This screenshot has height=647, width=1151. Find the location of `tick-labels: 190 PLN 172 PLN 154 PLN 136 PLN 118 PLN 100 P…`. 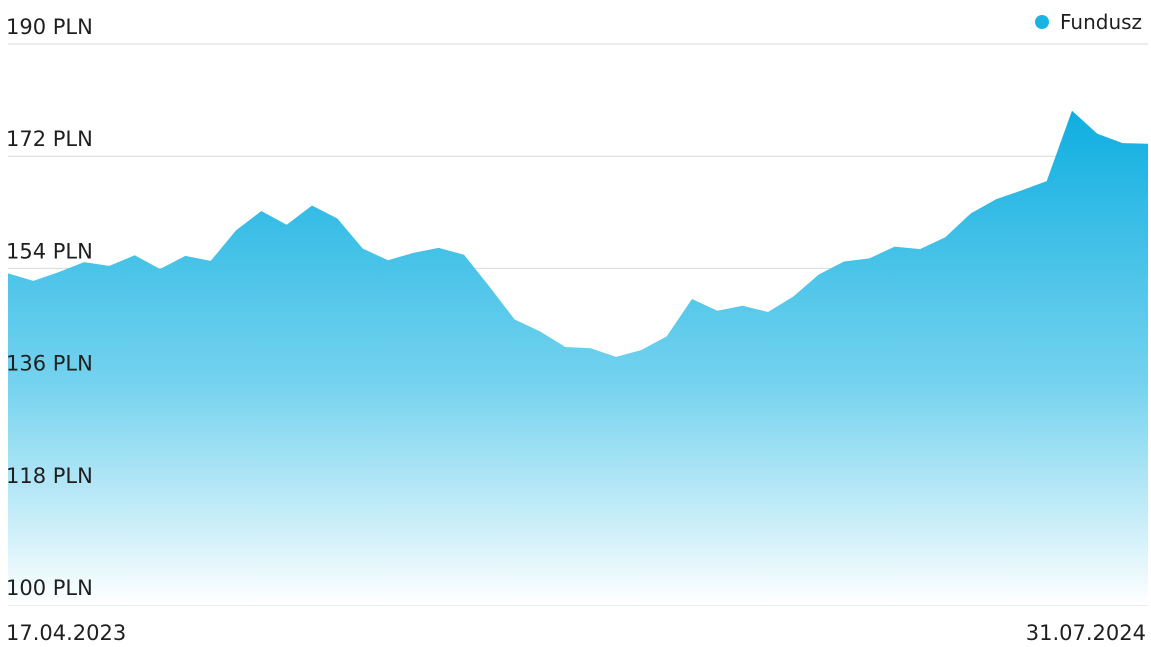

tick-labels: 190 PLN 172 PLN 154 PLN 136 PLN 118 PLN 100 P… is located at coordinates (49, 307).